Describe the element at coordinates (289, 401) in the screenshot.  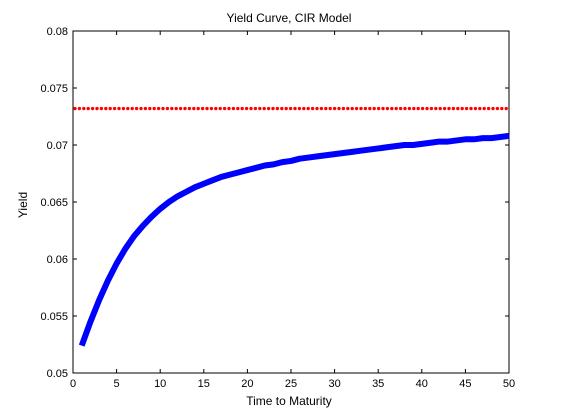
I see `x-axis-label: Time to Maturity` at that location.